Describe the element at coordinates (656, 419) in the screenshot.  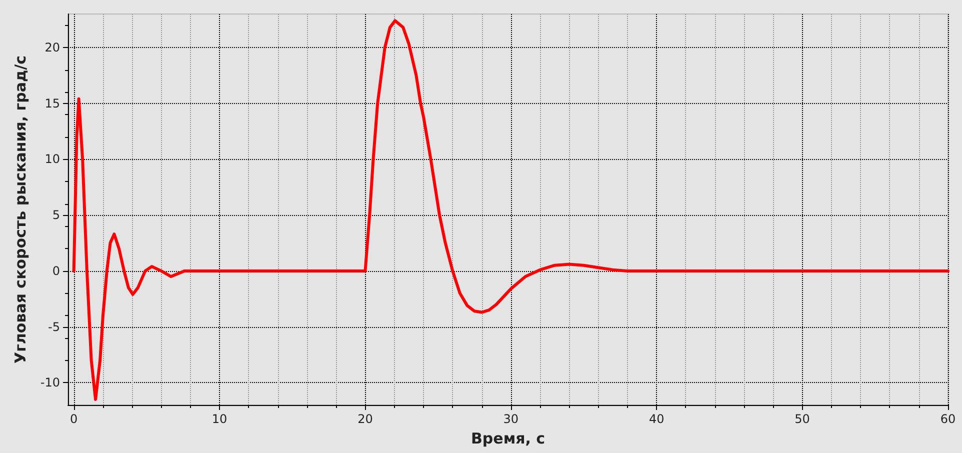
I see `x-tick-label: 40` at that location.